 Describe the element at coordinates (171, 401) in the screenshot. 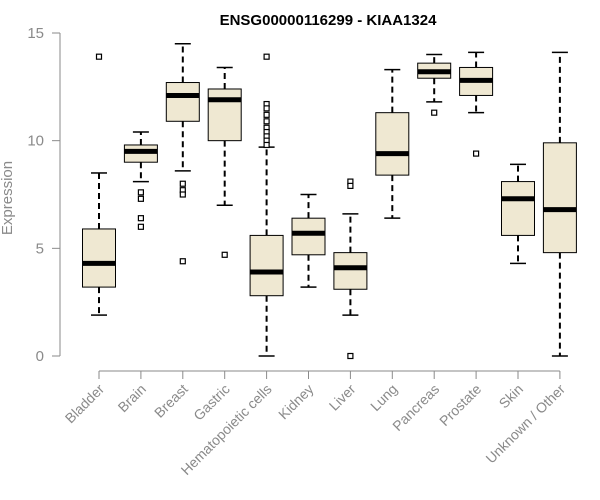

I see `x-tick-label: Breast` at that location.